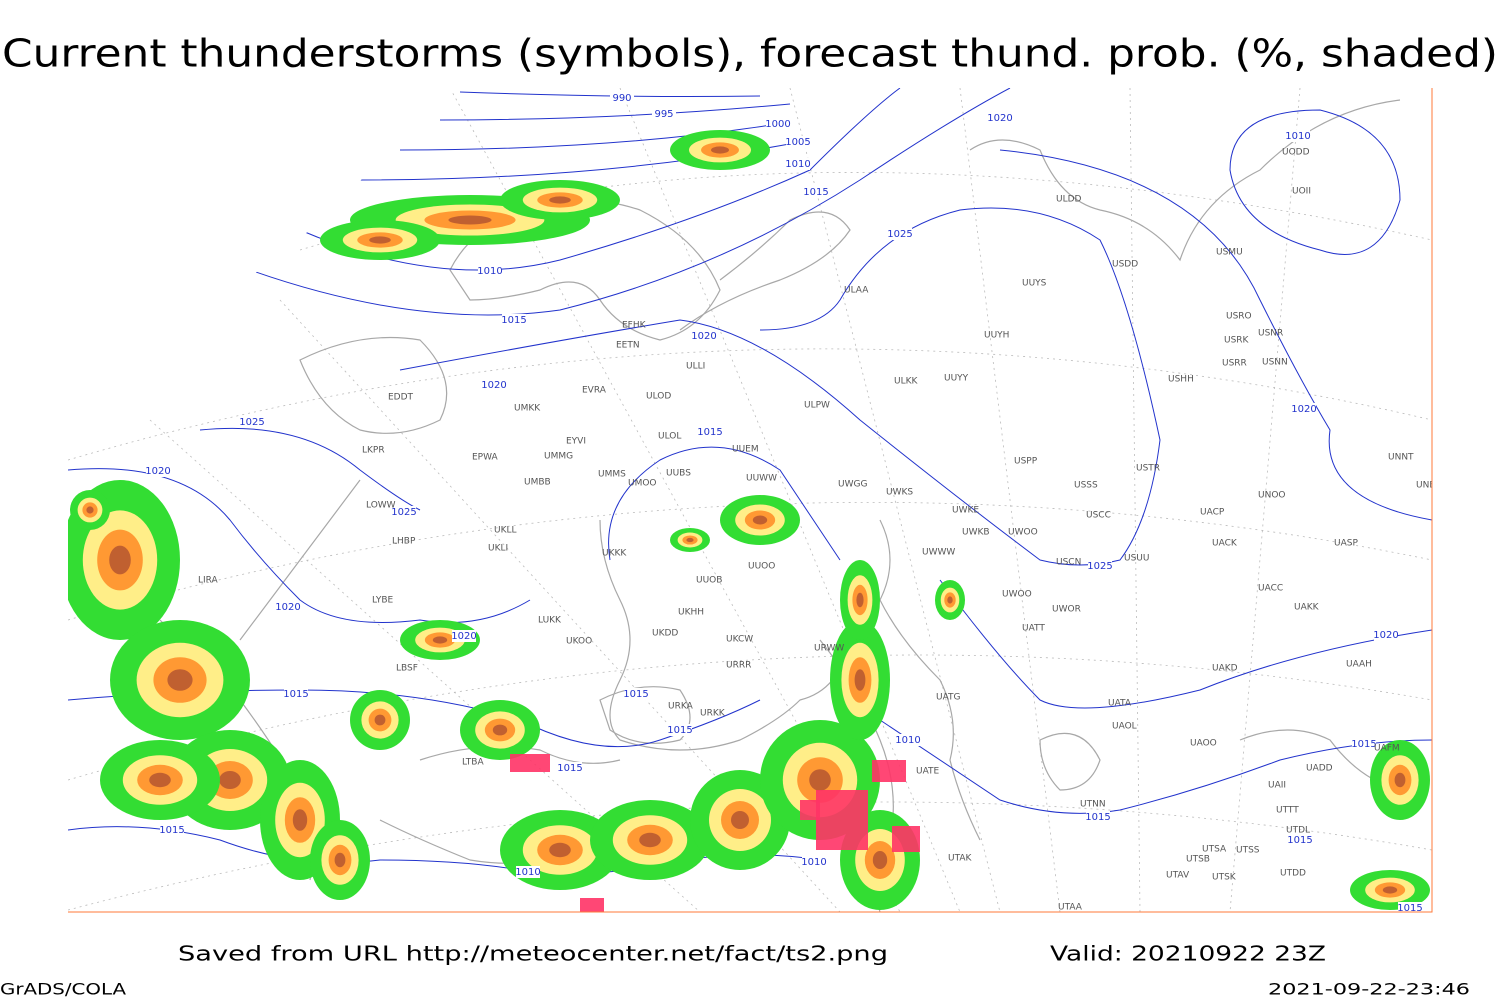 This screenshot has height=1000, width=1500. Describe the element at coordinates (856, 291) in the screenshot. I see `station-code: ULAA` at that location.